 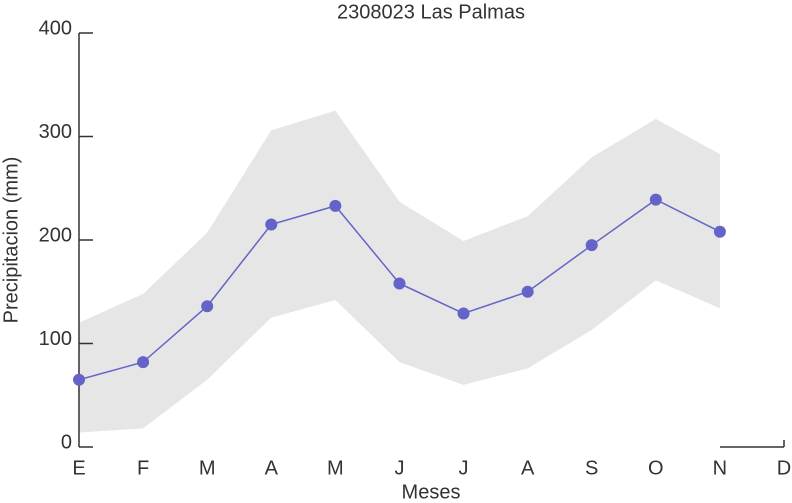 I want to click on x-tick-label: S, so click(x=591, y=468).